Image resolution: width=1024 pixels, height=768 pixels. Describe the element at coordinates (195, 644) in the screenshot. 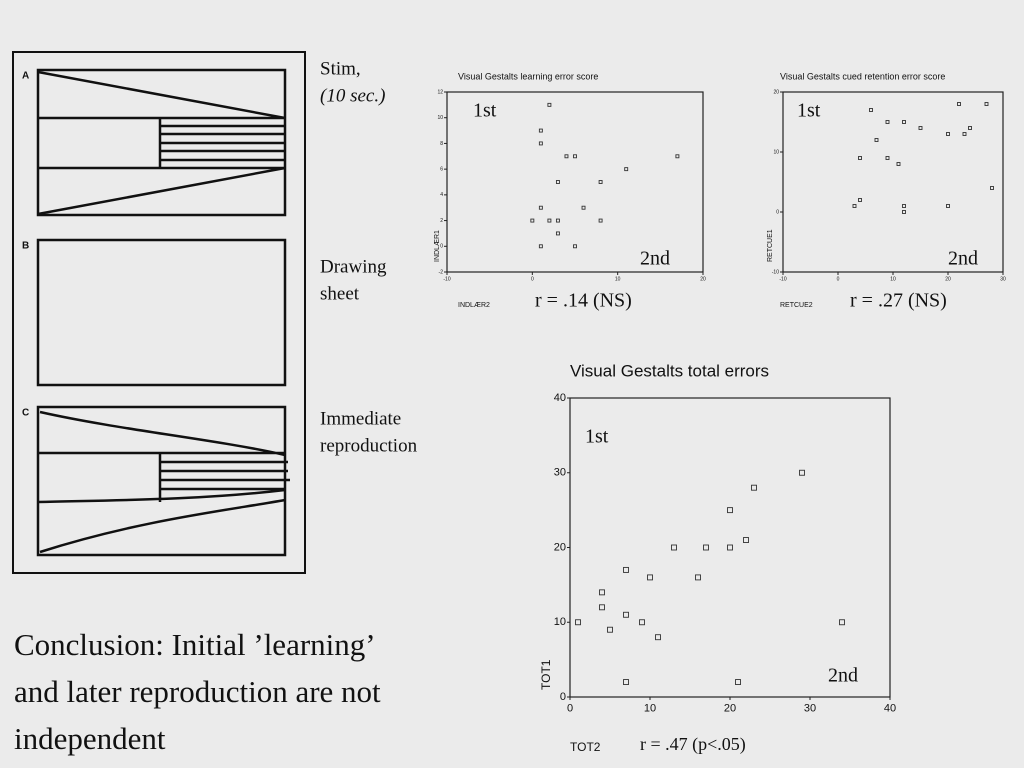

I see `conclusion-line: Conclusion: Initial ’learning’` at that location.